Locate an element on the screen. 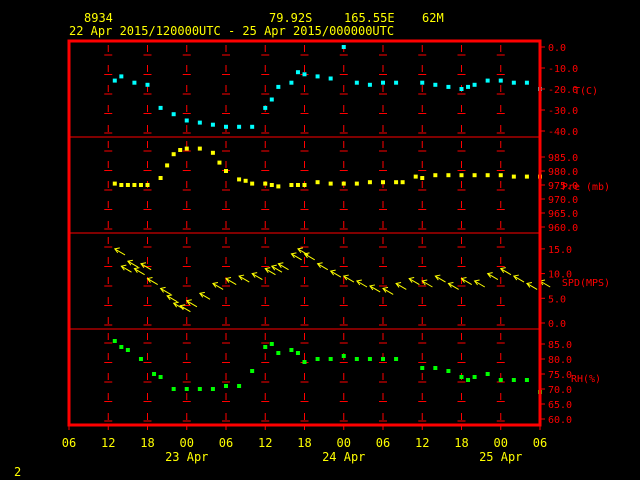  y-tick-label: 80.0 is located at coordinates (560, 360).